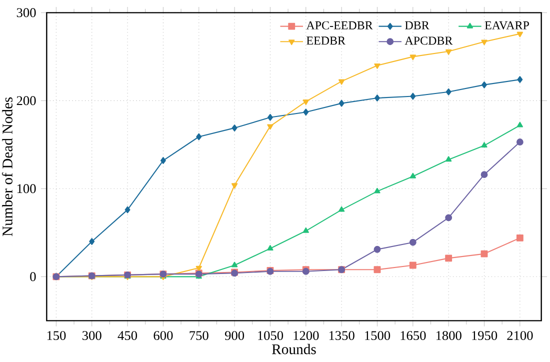 The image size is (550, 362). Describe the element at coordinates (485, 335) in the screenshot. I see `x-tick-label: 1950` at that location.